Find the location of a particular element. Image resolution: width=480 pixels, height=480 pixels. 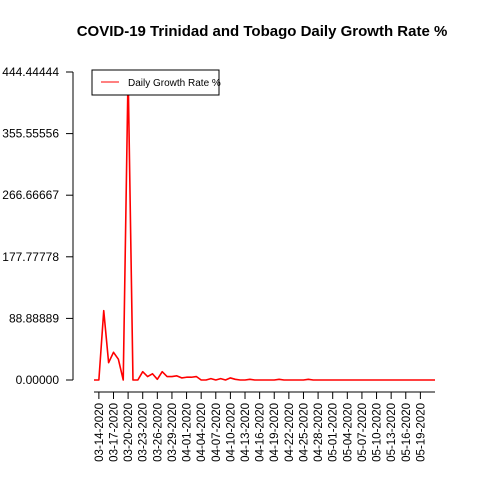

x-tick-label: 04-16-2020 is located at coordinates (261, 432).